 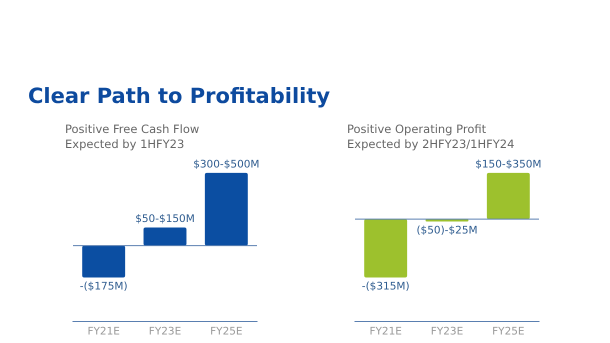 I want to click on chart-subtitle: Positive Free Cash Flow Expected by 1HFY23, so click(x=132, y=137).